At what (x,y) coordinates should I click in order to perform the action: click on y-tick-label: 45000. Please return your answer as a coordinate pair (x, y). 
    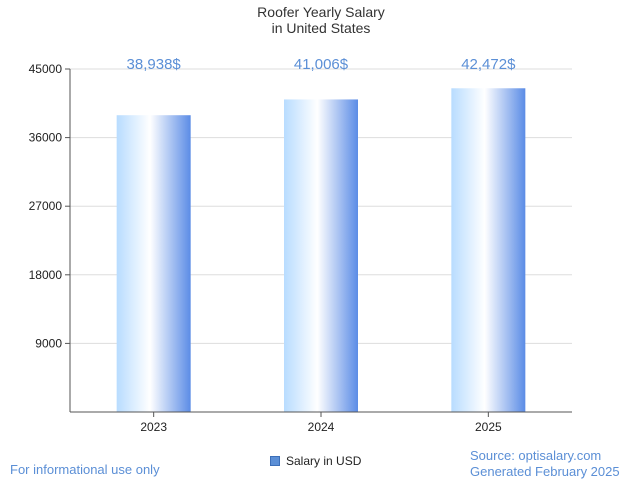
    Looking at the image, I should click on (46, 69).